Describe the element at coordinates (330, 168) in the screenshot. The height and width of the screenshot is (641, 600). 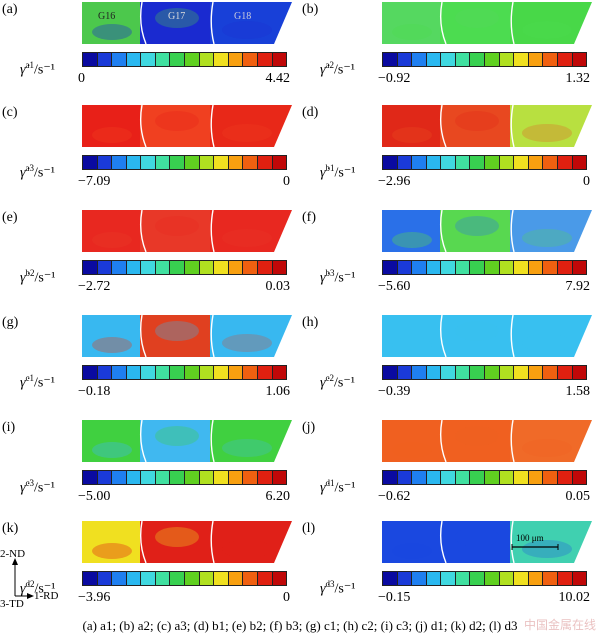
I see `variable-superscript: b1` at that location.